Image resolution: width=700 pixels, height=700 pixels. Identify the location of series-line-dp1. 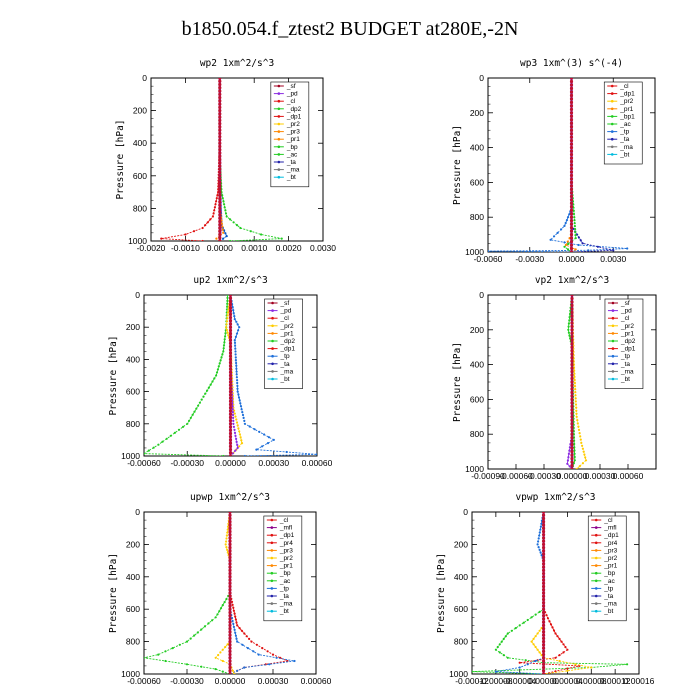
(549, 593).